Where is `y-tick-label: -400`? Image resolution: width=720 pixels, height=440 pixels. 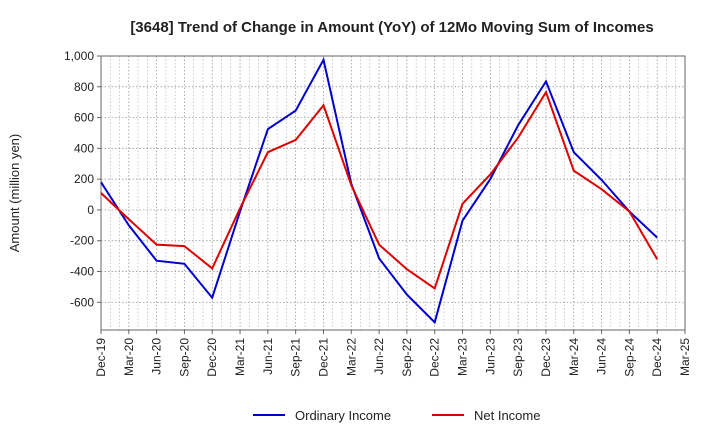 y-tick-label: -400 is located at coordinates (82, 272).